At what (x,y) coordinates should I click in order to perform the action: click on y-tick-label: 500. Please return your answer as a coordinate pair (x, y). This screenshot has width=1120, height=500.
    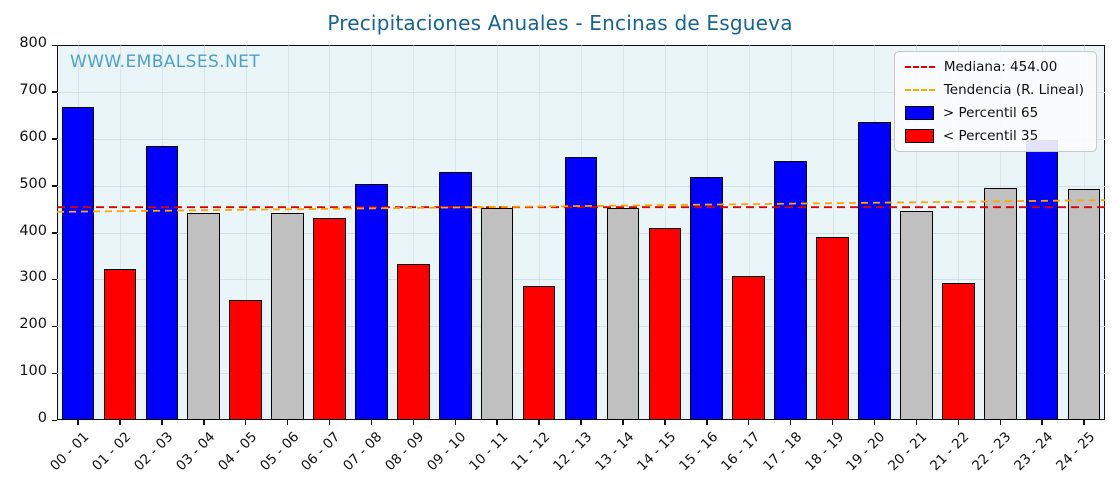
    Looking at the image, I should click on (33, 183).